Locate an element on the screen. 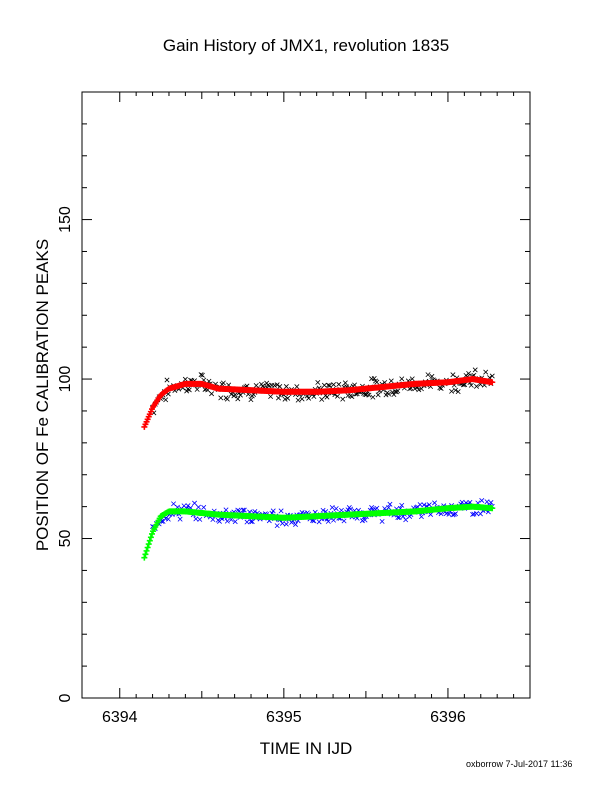 Image resolution: width=612 pixels, height=792 pixels. y-tick-label: 50 is located at coordinates (65, 539).